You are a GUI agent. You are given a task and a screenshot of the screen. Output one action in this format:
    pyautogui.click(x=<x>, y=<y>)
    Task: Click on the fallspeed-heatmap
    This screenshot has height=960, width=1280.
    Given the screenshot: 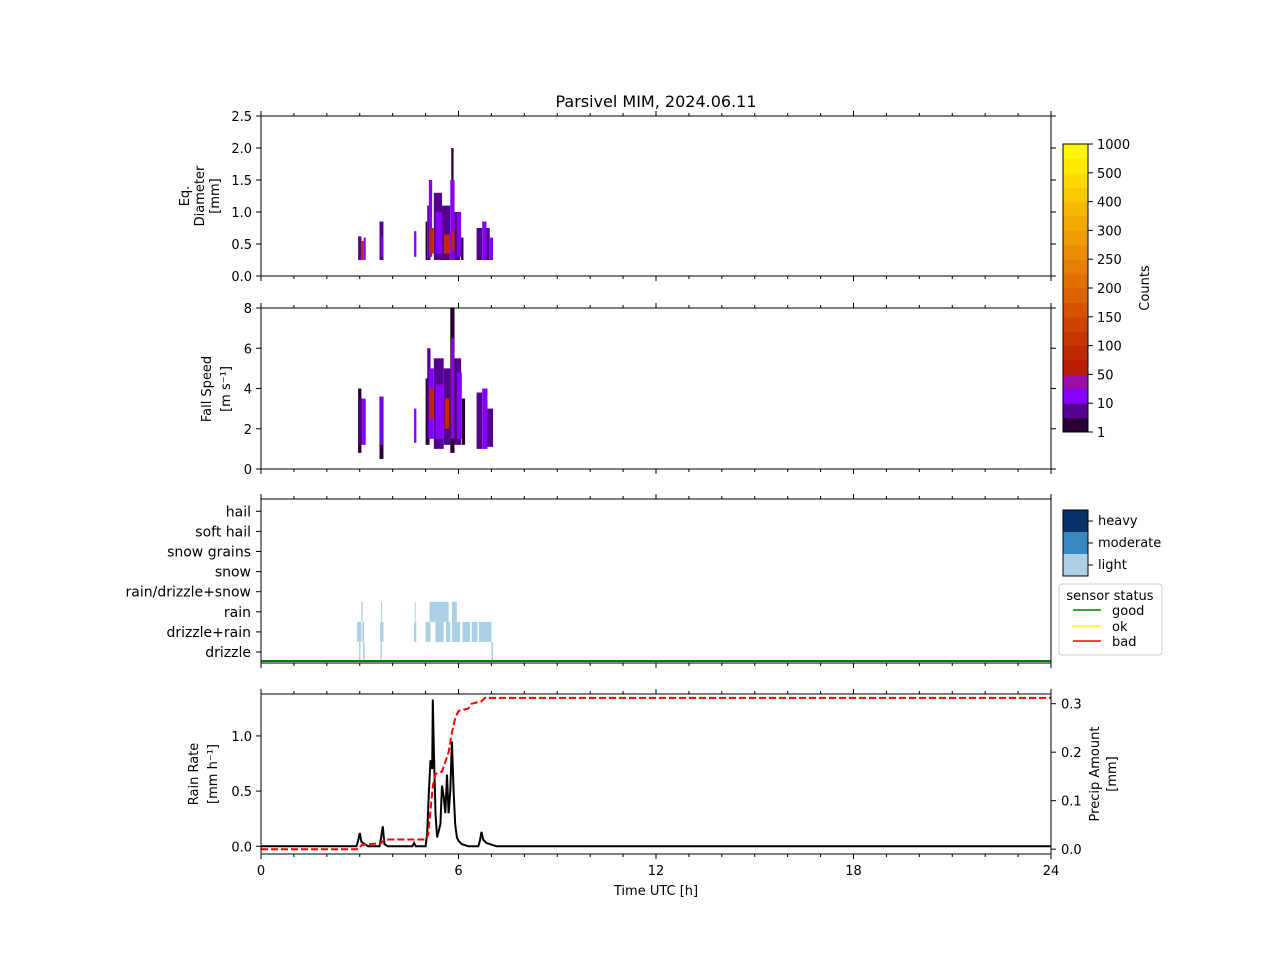 What is the action you would take?
    pyautogui.click(x=426, y=383)
    